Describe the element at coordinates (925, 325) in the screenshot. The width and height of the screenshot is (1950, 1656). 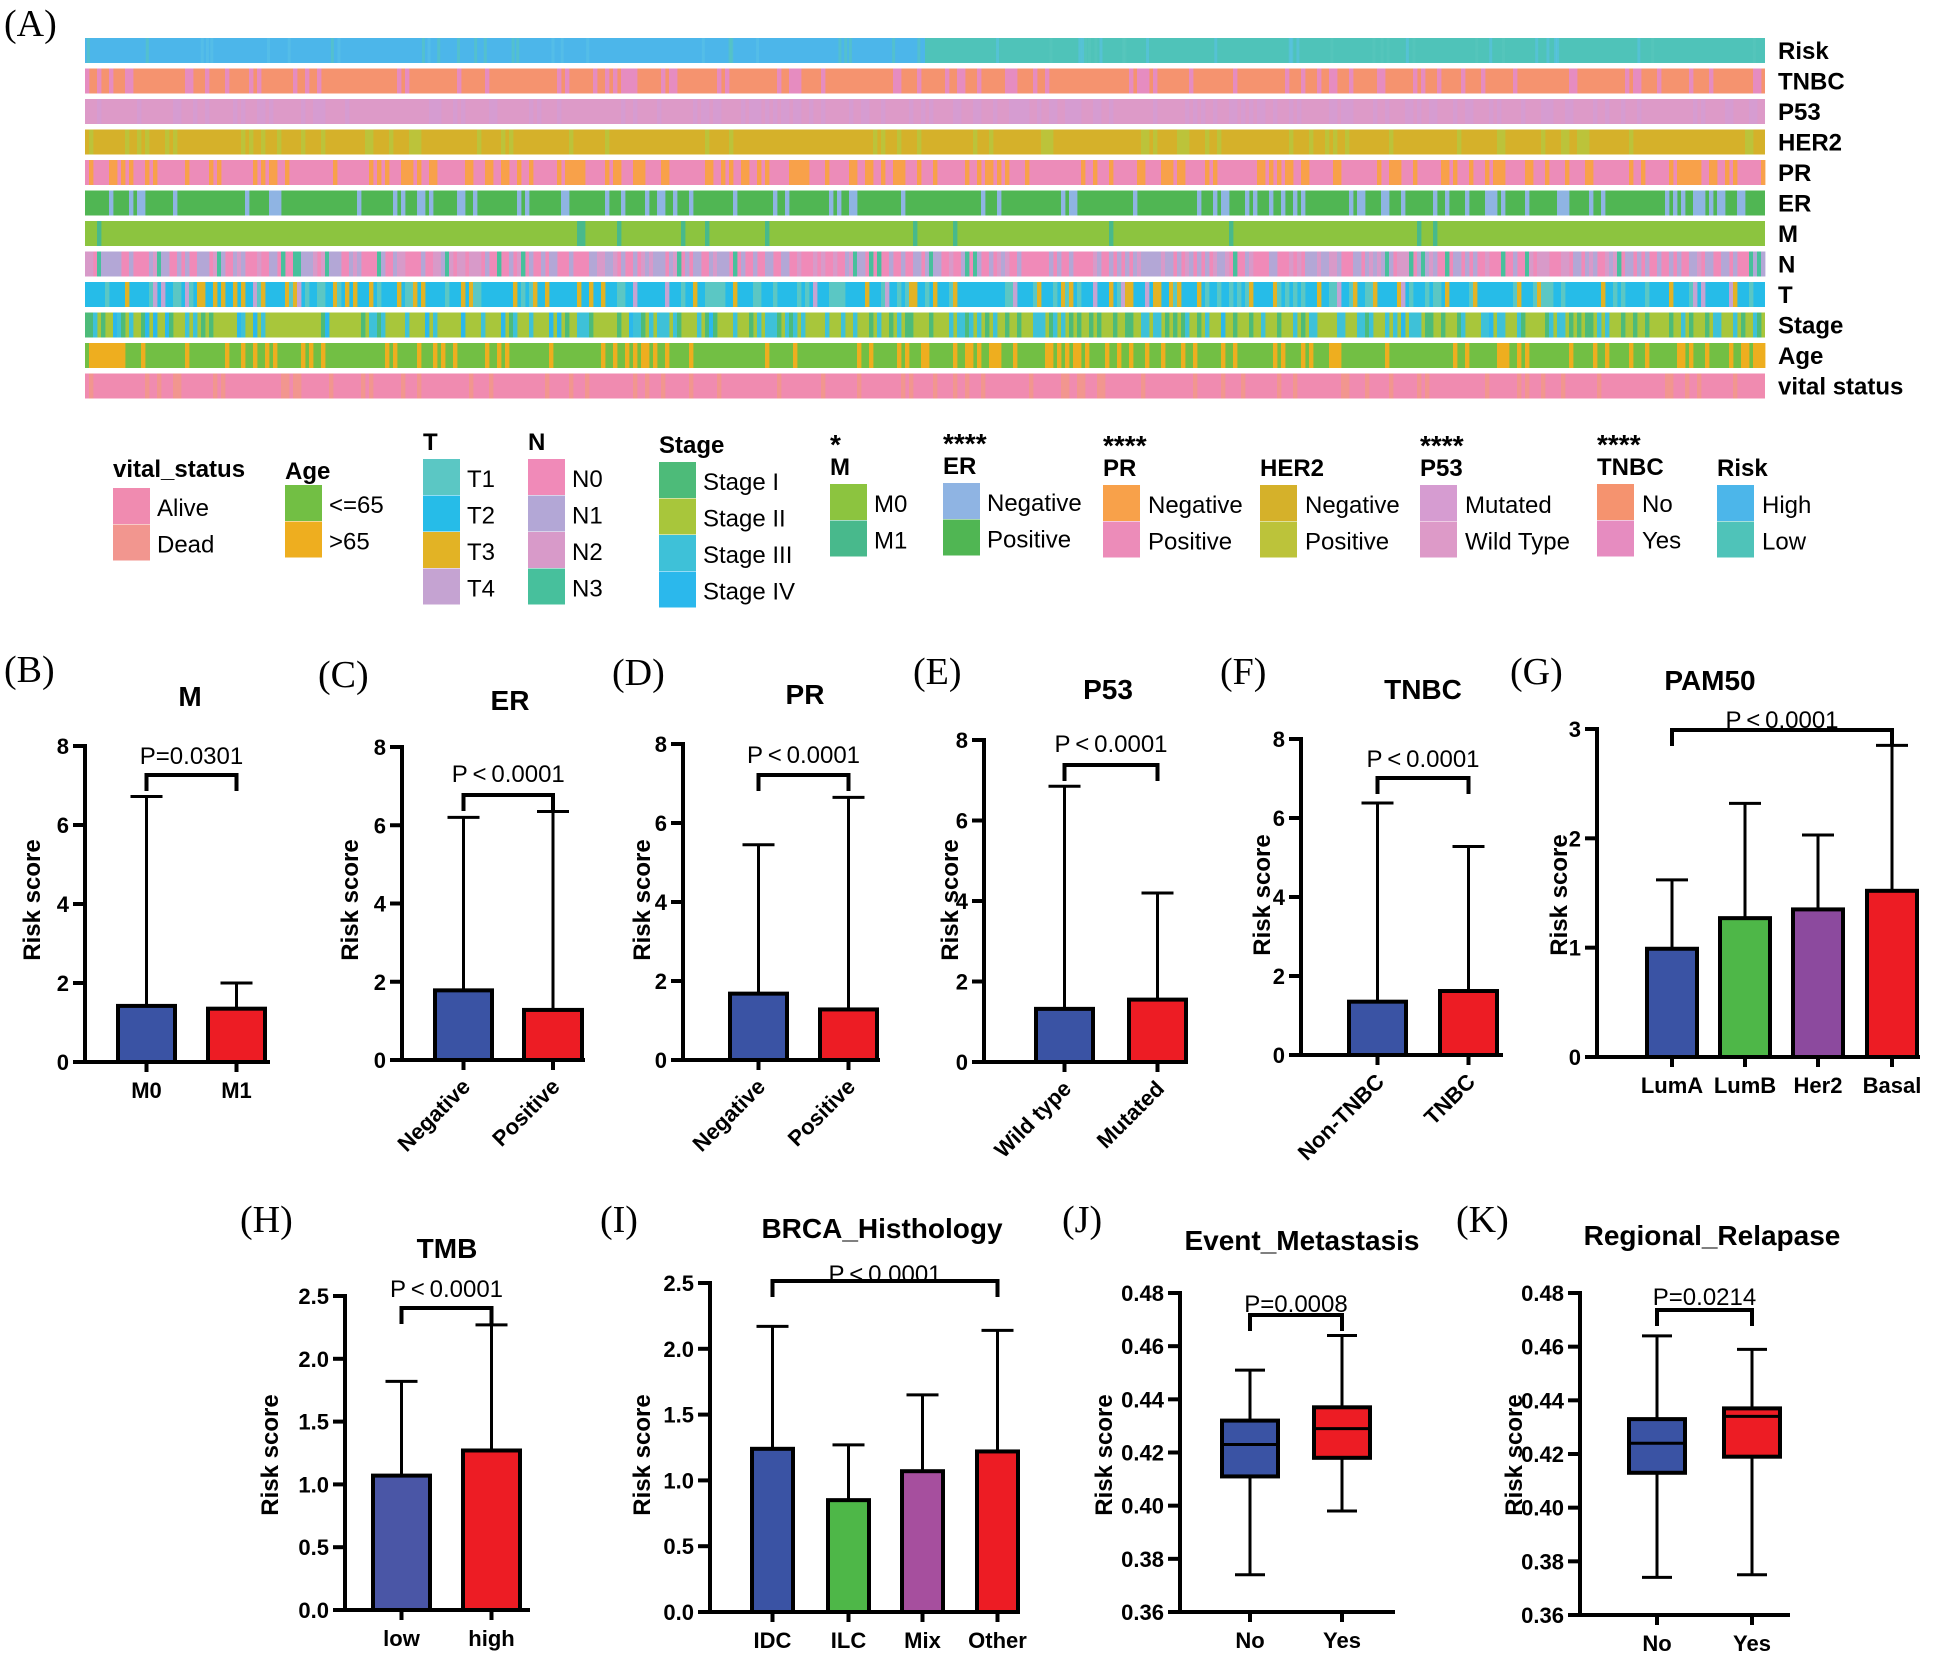
I see `heatmap-row-stage` at that location.